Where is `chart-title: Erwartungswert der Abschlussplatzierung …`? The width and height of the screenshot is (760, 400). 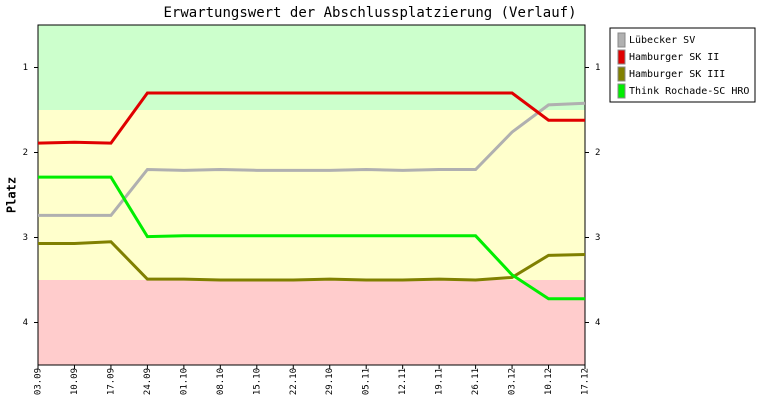
chart-title: Erwartungswert der Abschlussplatzierung … is located at coordinates (369, 13).